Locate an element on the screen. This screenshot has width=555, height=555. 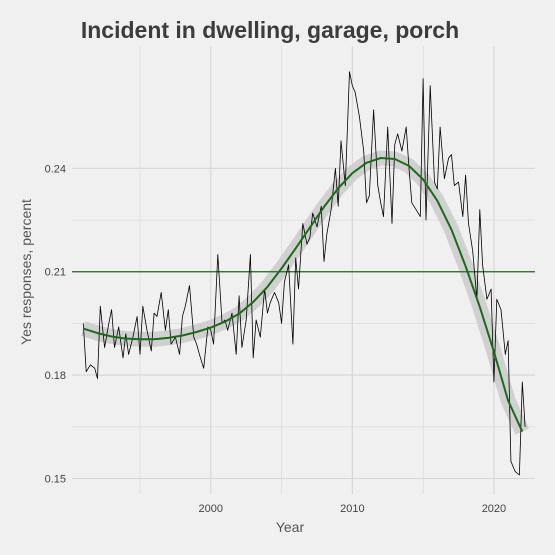
x-axis-label: Year is located at coordinates (290, 527).